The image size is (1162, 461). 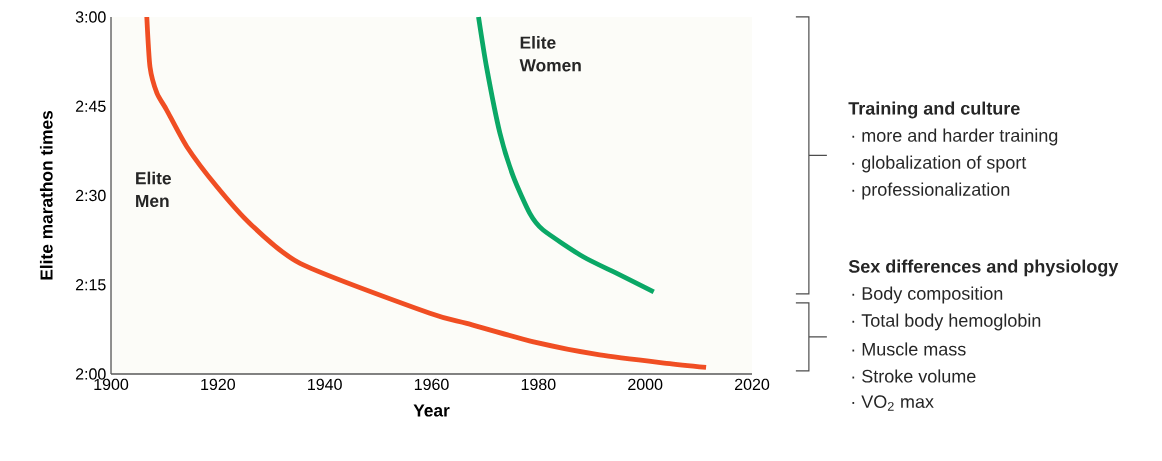 I want to click on y-tick-label: 2:00, so click(x=90, y=374).